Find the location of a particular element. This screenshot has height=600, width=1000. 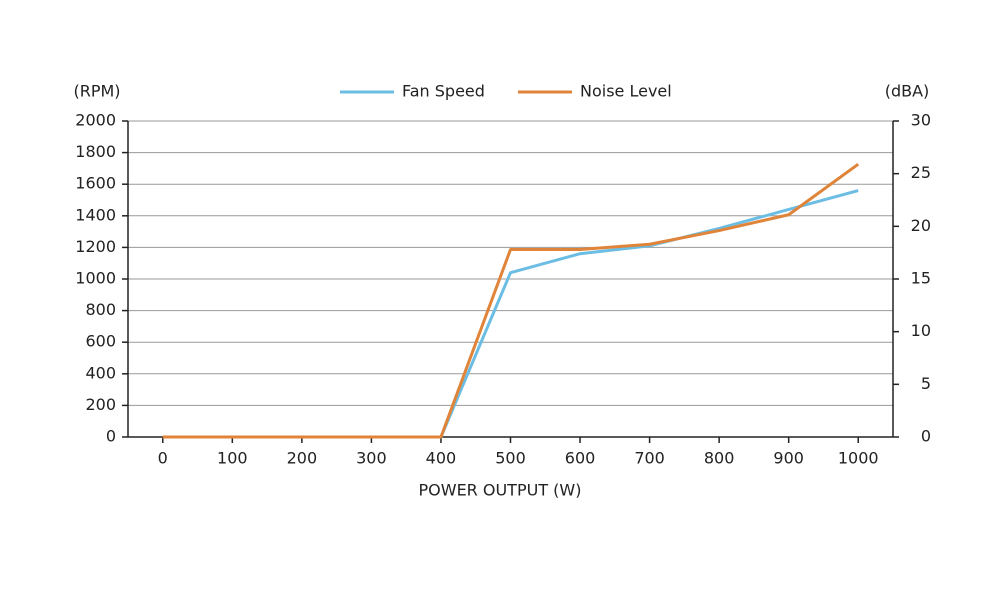

x-tick-label: 600 is located at coordinates (580, 458).